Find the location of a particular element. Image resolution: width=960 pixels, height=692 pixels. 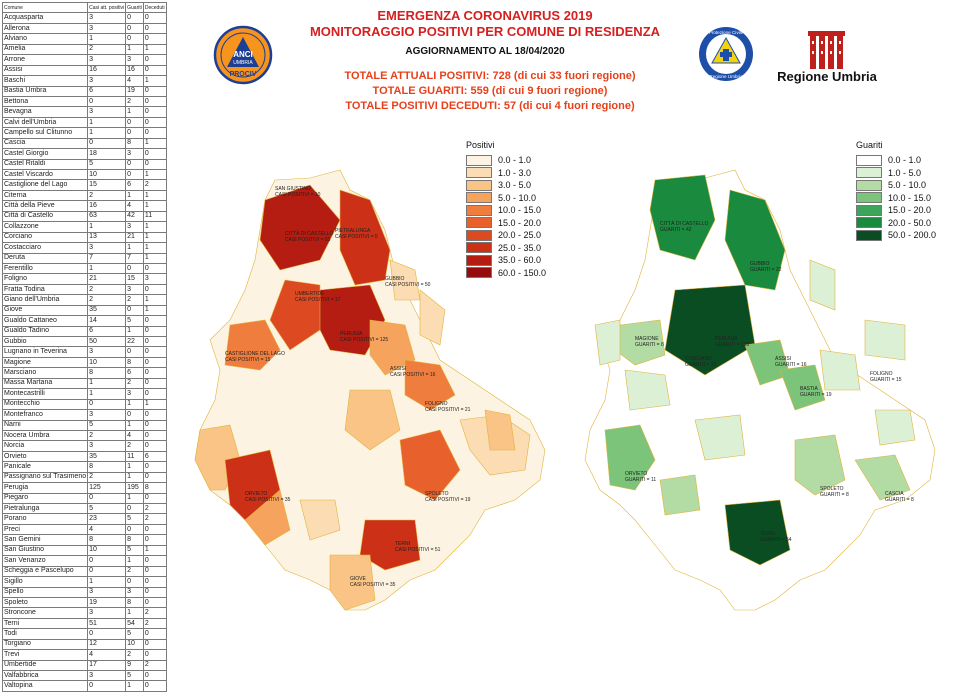

comune-name: San Gemini is located at coordinates (45, 540).